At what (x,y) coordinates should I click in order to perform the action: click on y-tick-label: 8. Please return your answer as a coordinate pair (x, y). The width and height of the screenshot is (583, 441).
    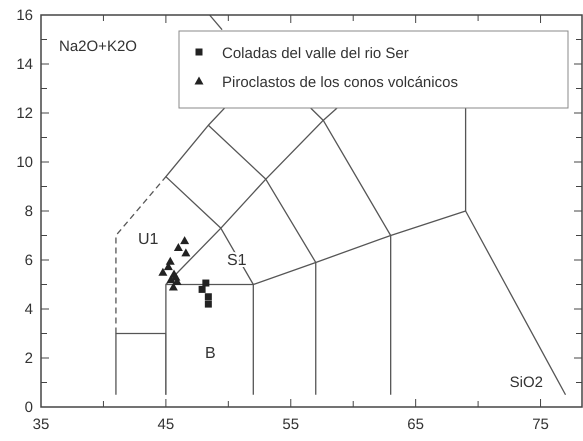
    Looking at the image, I should click on (28, 211).